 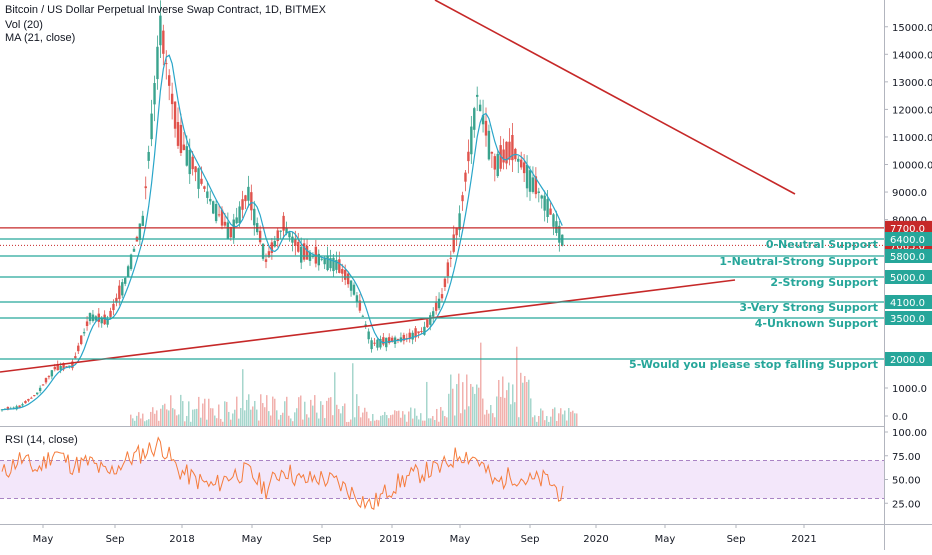 I want to click on rsi-tick-label: 75.00, so click(x=906, y=457).